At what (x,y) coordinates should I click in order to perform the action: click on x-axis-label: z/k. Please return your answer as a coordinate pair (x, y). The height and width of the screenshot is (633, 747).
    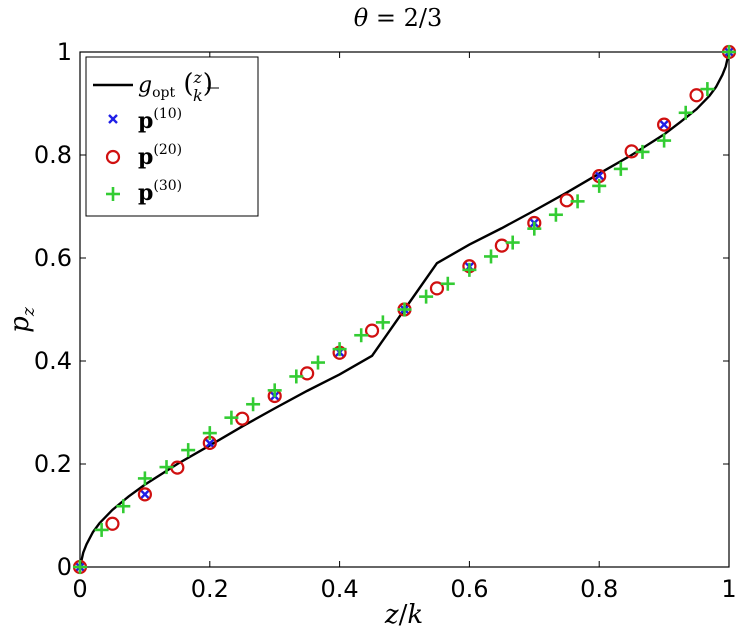
    Looking at the image, I should click on (403, 615).